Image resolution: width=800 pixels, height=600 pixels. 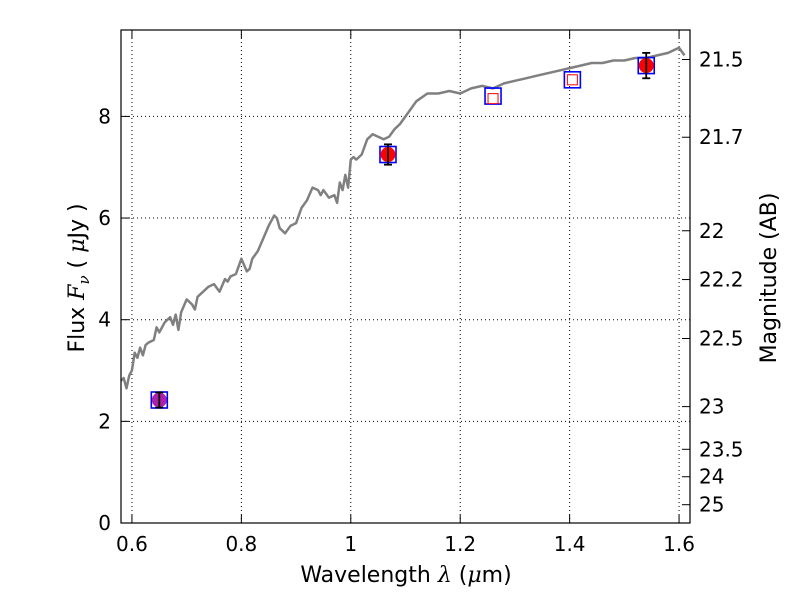 What do you see at coordinates (711, 505) in the screenshot?
I see `y2-tick-label: 25` at bounding box center [711, 505].